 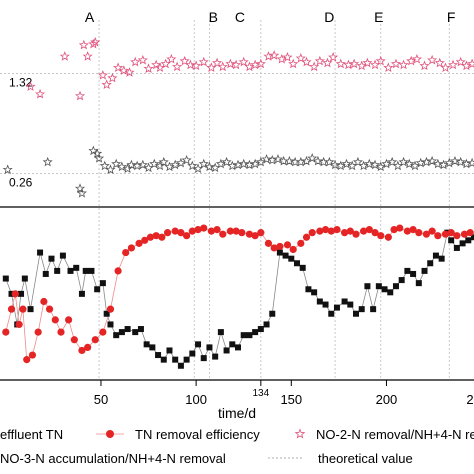 I want to click on phase-label-e: E, so click(x=378, y=17).